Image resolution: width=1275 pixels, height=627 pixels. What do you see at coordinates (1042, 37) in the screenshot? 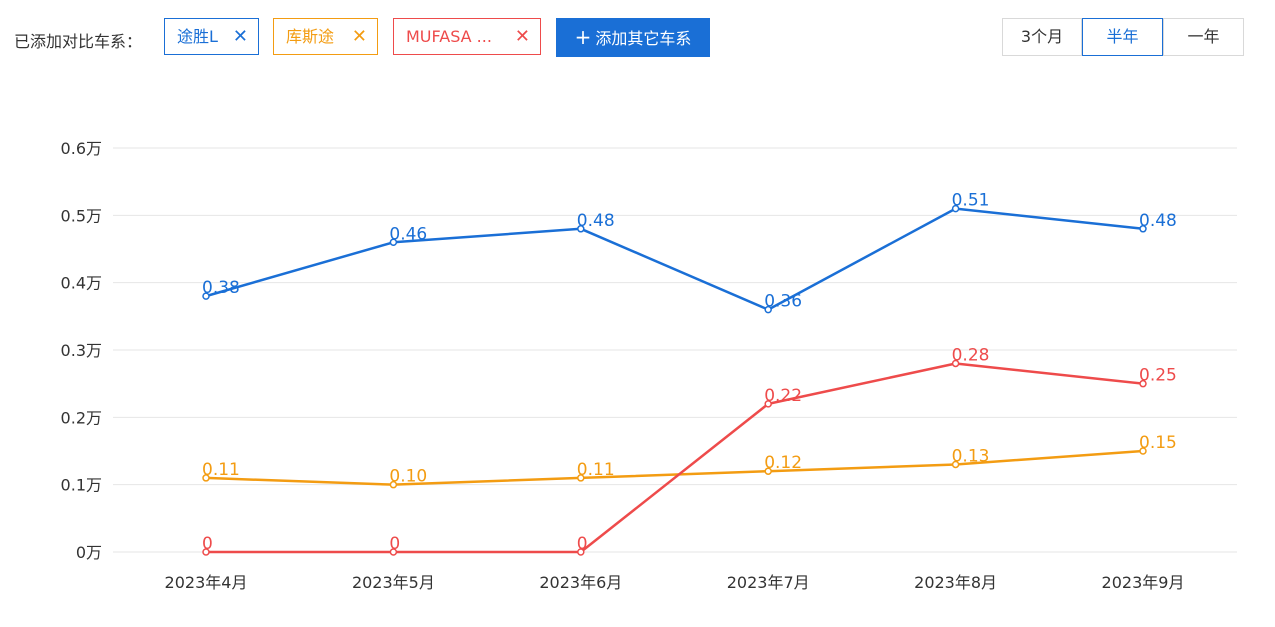
I see `period-3-months: 3个月` at bounding box center [1042, 37].